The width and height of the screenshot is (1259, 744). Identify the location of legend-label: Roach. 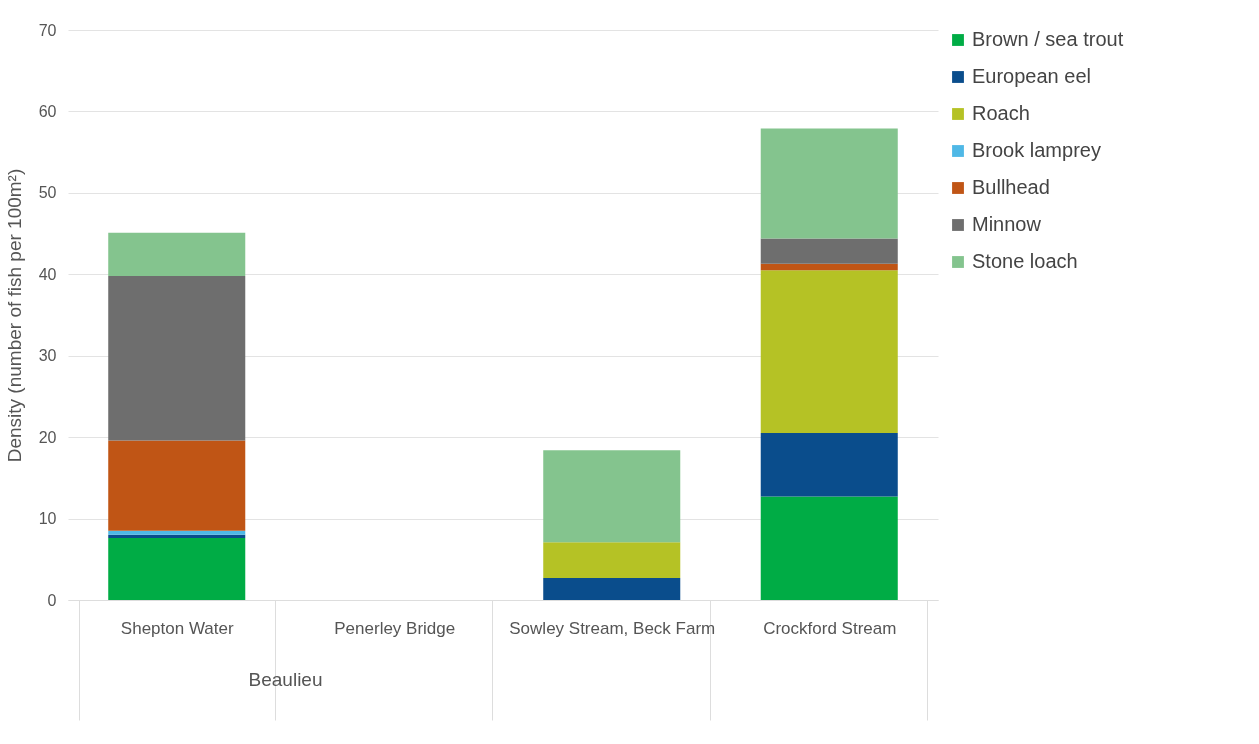
(1001, 113).